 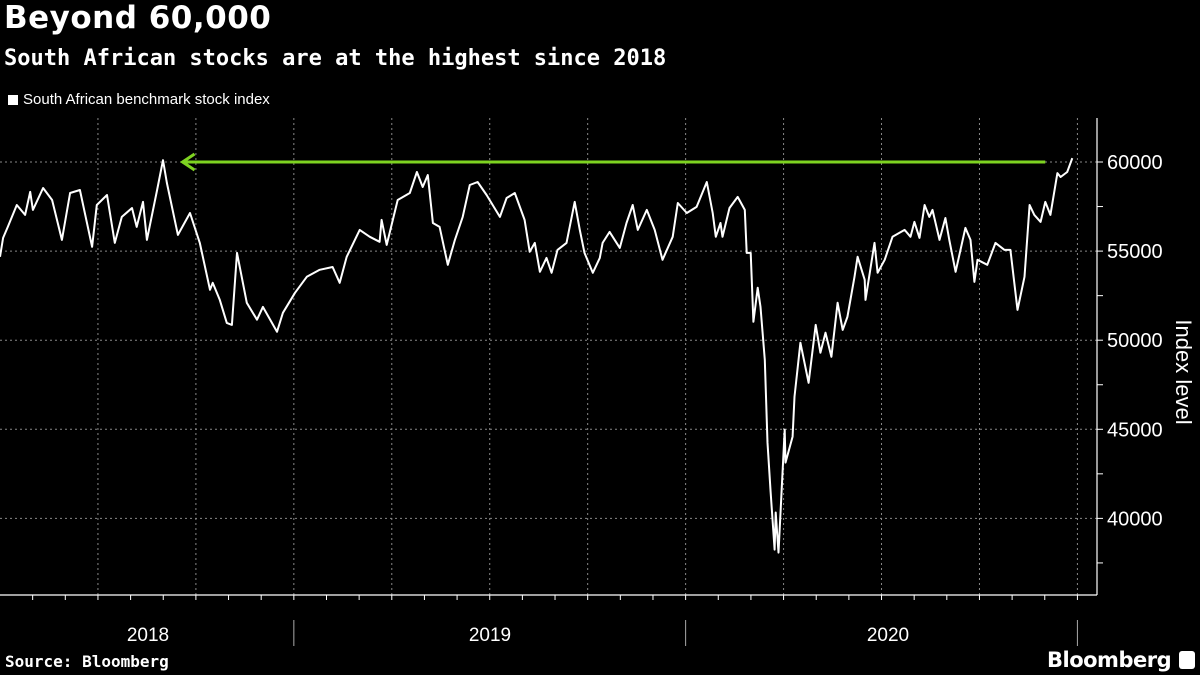 What do you see at coordinates (13, 99) in the screenshot?
I see `legend-swatch` at bounding box center [13, 99].